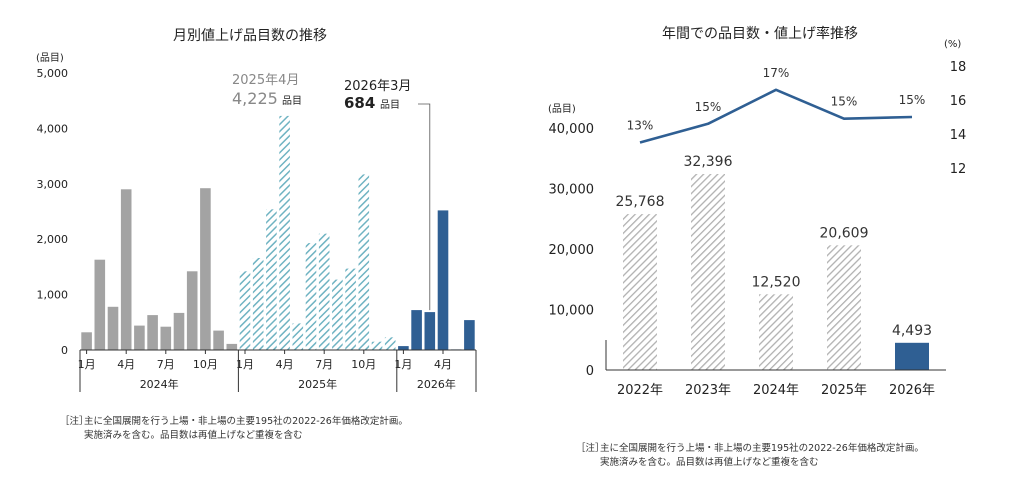  I want to click on annual-y-tick: 20,000, so click(572, 250).